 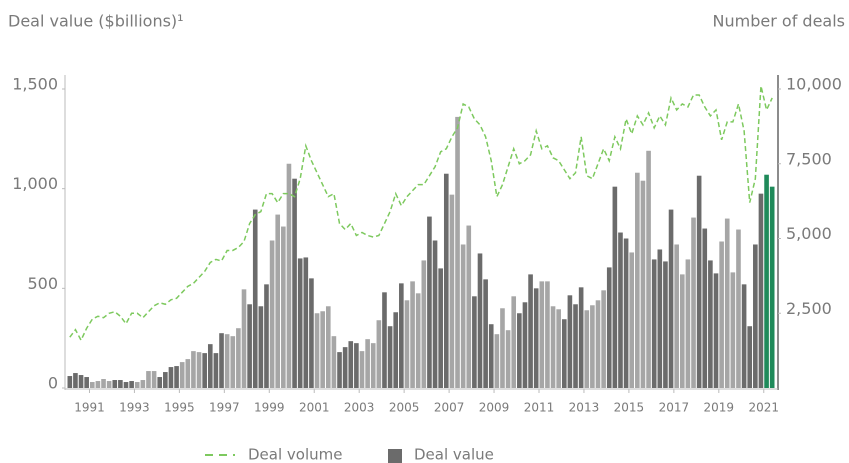 What do you see at coordinates (584, 408) in the screenshot?
I see `x-tick-label: 2013` at bounding box center [584, 408].